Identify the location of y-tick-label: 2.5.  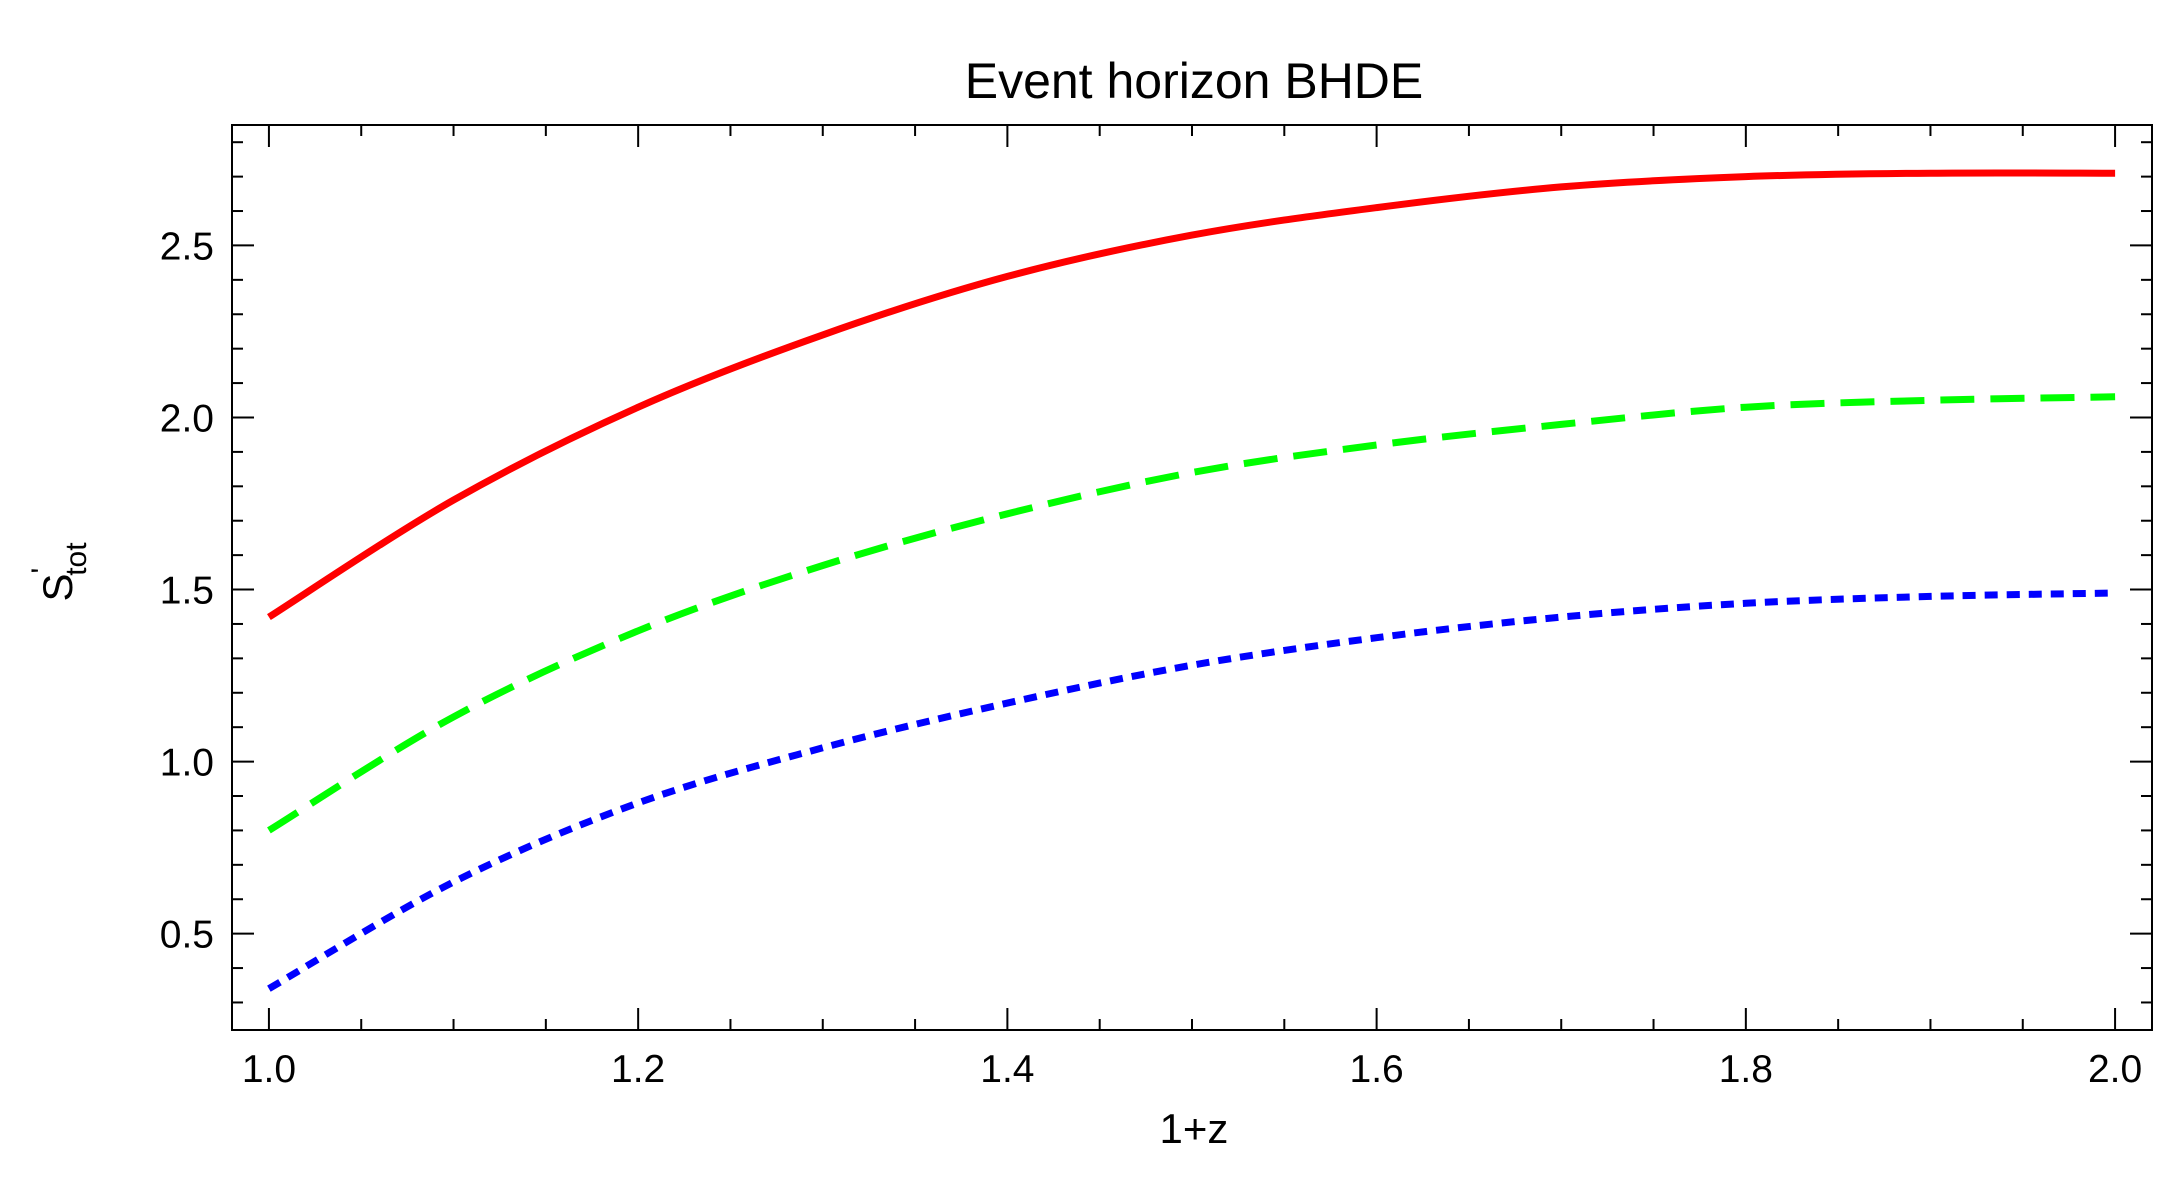
(187, 246).